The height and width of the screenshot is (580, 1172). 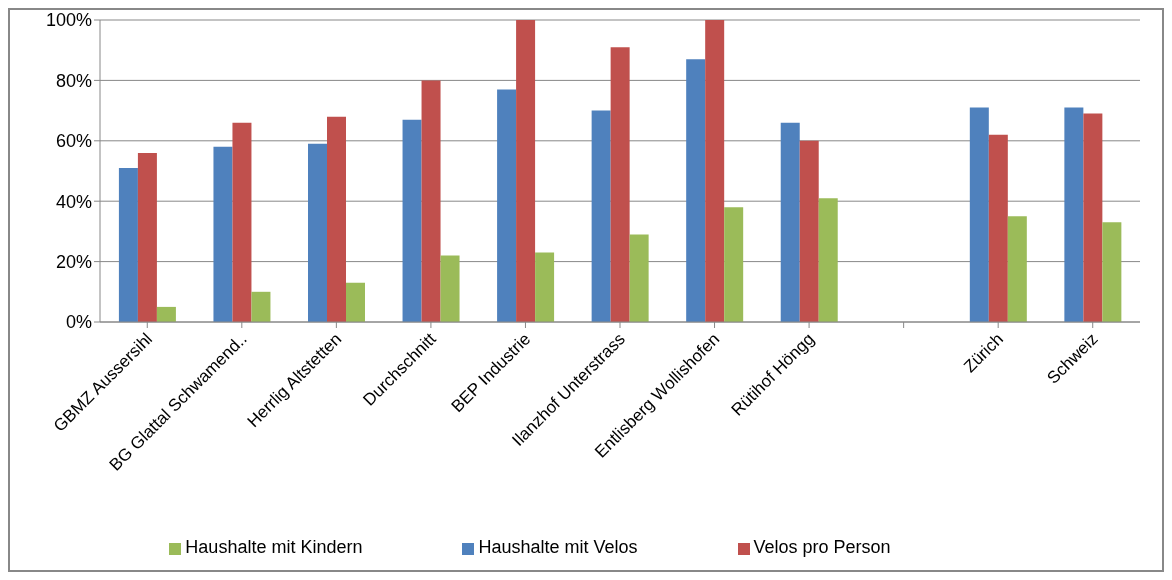 What do you see at coordinates (73, 80) in the screenshot?
I see `y-tick-label: 80%` at bounding box center [73, 80].